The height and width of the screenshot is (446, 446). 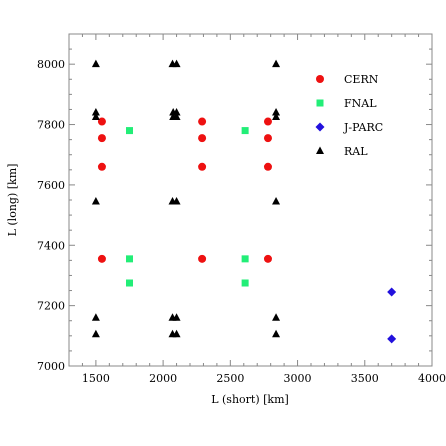 I want to click on legend-label-j-parc: J-PARC, so click(x=363, y=127).